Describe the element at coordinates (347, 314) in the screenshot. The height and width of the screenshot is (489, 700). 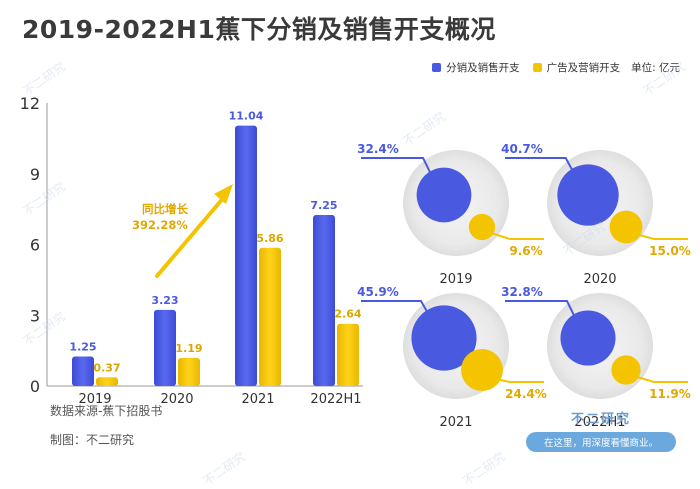
I see `data-label-advertising: 2.64` at that location.